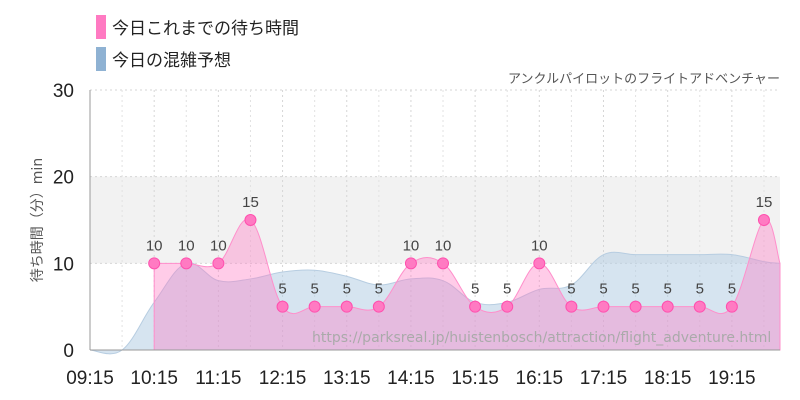  Describe the element at coordinates (63, 91) in the screenshot. I see `y-tick-label: 30` at that location.